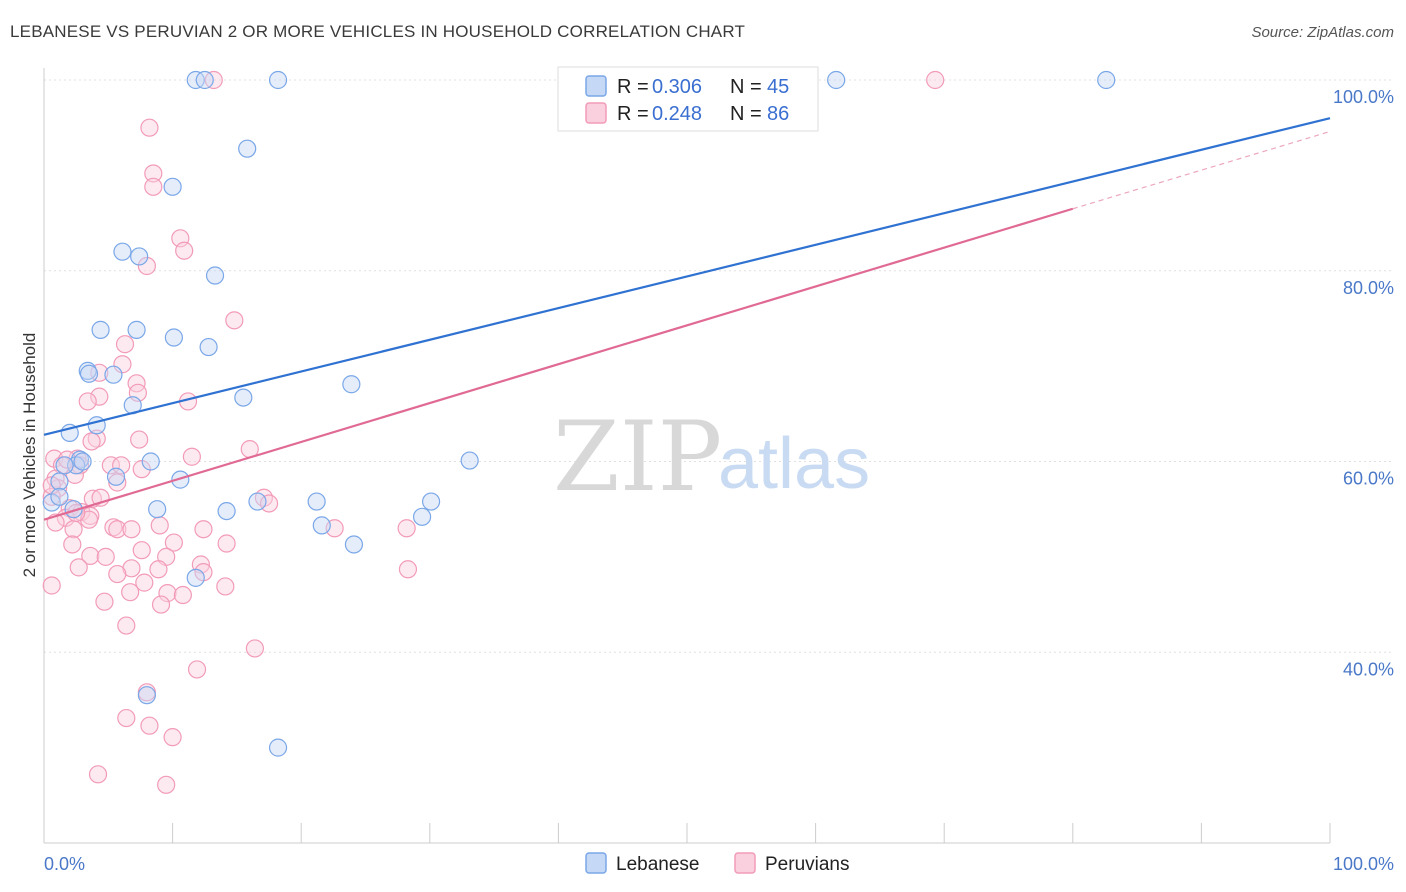 Image resolution: width=1406 pixels, height=892 pixels. Describe the element at coordinates (745, 863) in the screenshot. I see `bottom-legend-swatch-peruvians` at that location.